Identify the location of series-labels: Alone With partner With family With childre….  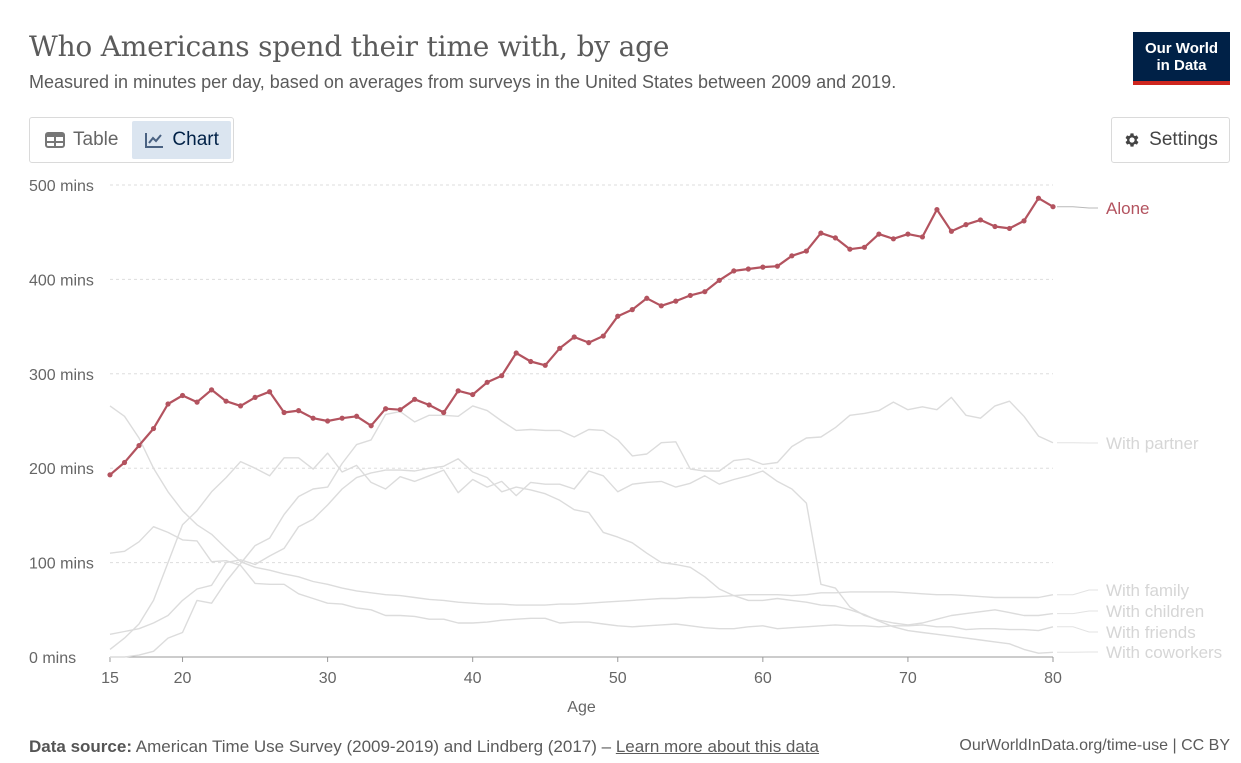
(1139, 430).